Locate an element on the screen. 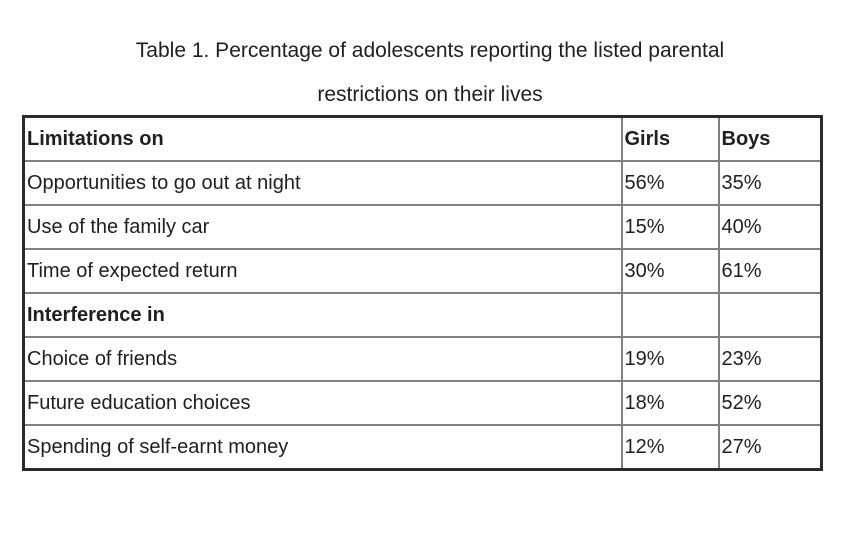 The image size is (860, 536). row-label-cell: Time of expected return is located at coordinates (322, 271).